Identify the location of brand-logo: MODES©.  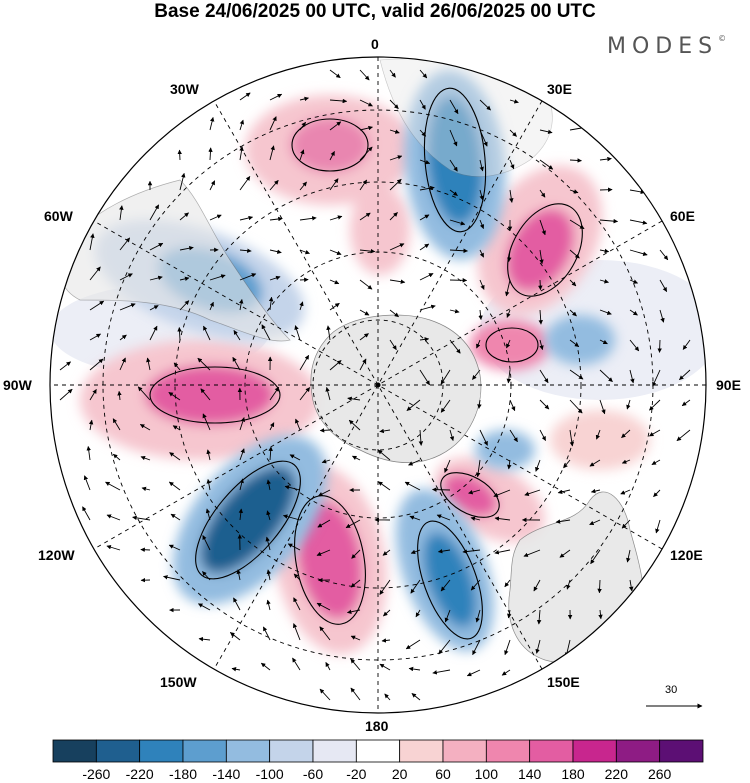
(666, 46).